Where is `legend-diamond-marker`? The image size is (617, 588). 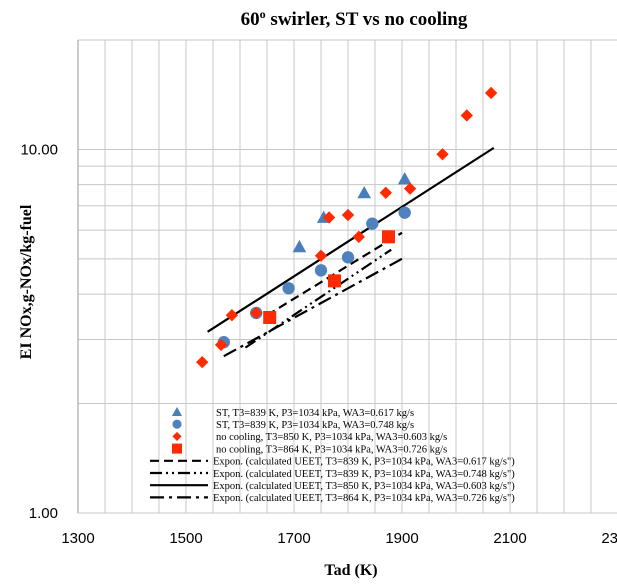 legend-diamond-marker is located at coordinates (177, 436).